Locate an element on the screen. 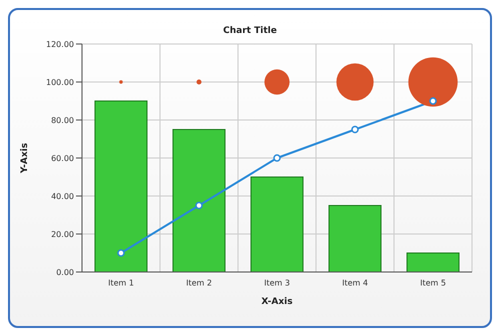  x-tick-label: Item 3 is located at coordinates (277, 283).